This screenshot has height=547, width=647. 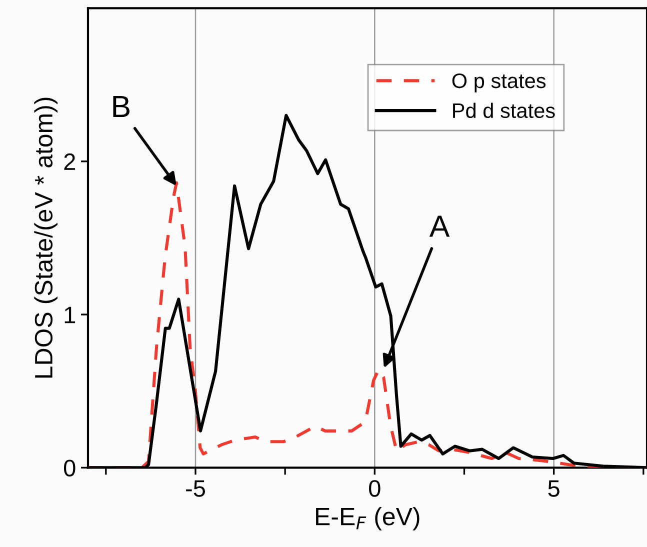 What do you see at coordinates (504, 110) in the screenshot?
I see `legend-label: Pd d states` at bounding box center [504, 110].